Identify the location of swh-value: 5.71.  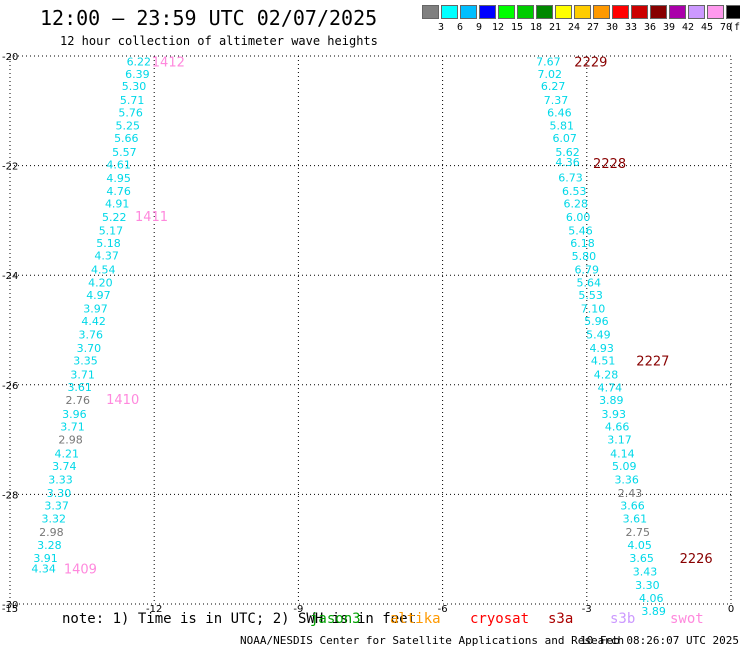
(132, 100).